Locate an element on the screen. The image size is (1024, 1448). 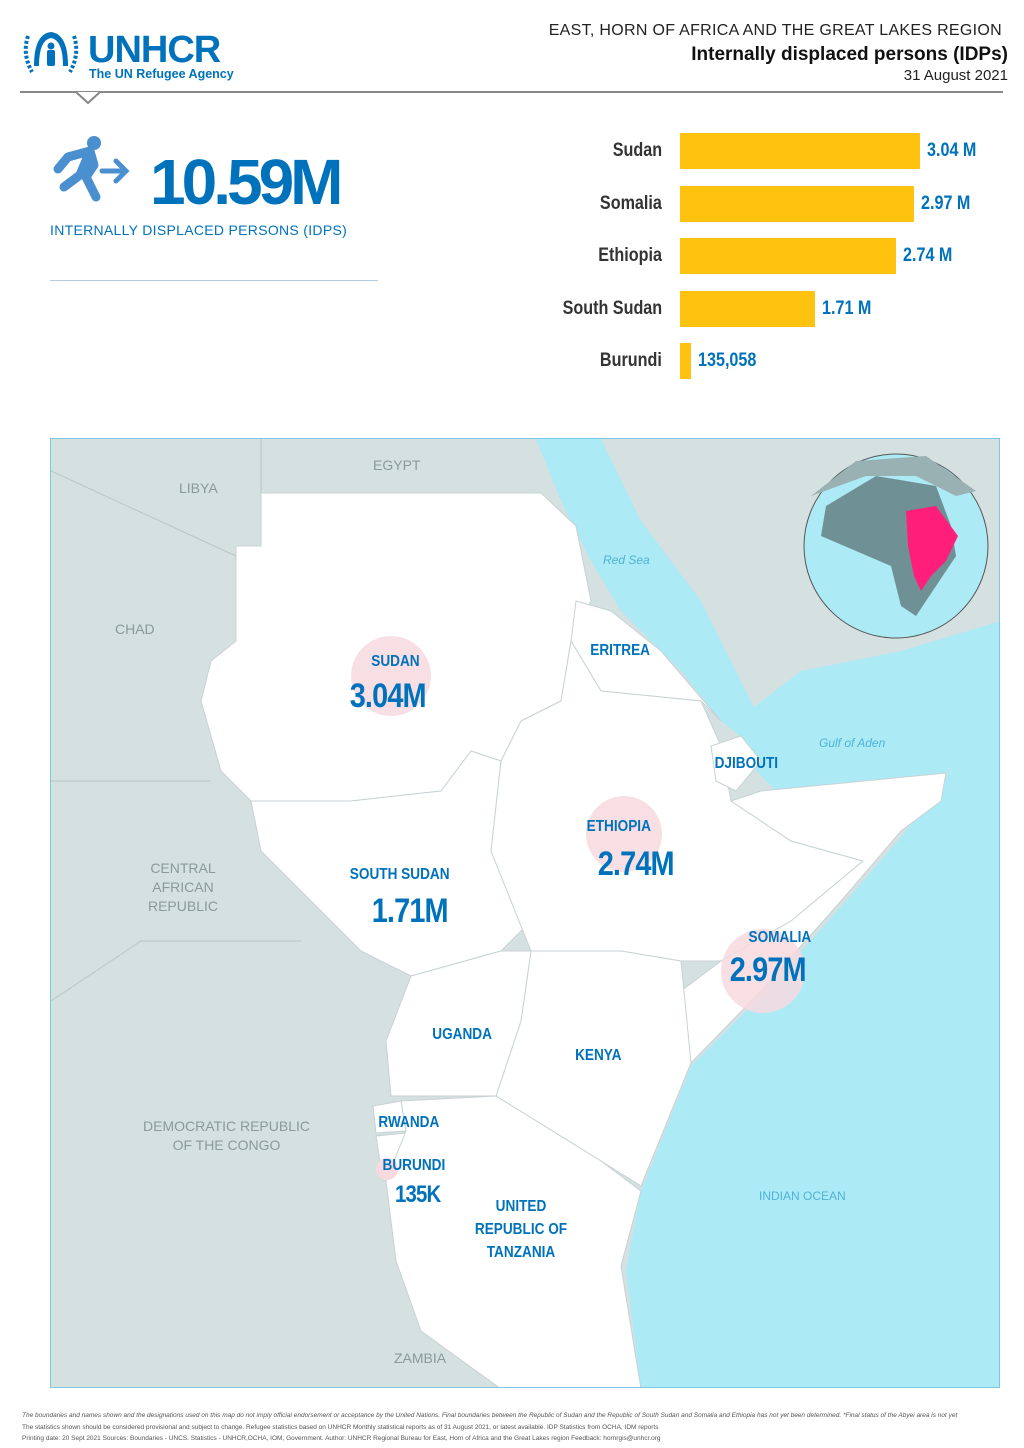
sea-gulf-of-aden is located at coordinates (867, 708).